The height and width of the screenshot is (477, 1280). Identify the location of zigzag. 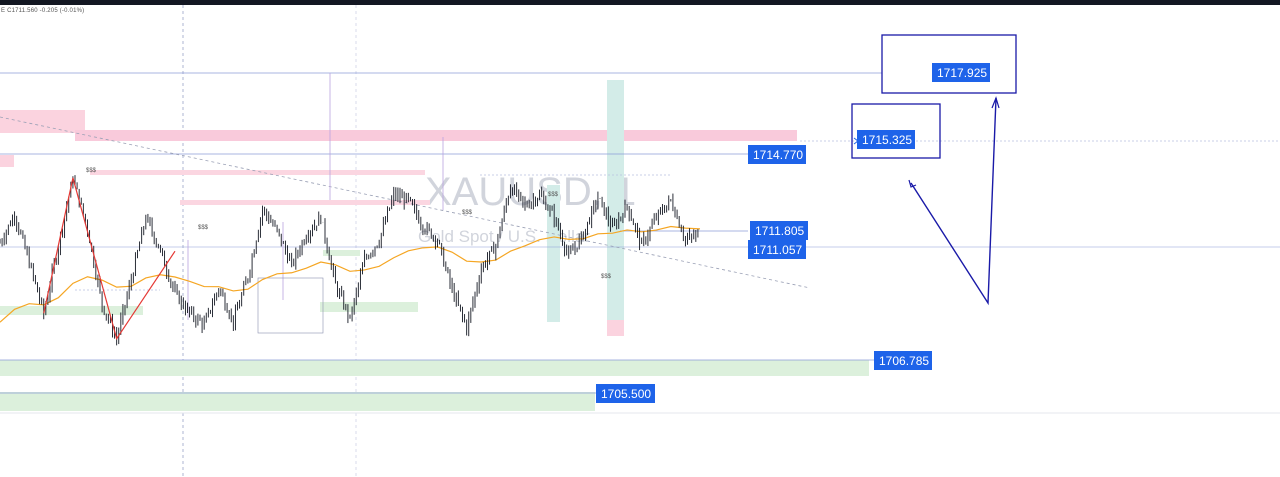
(109, 259).